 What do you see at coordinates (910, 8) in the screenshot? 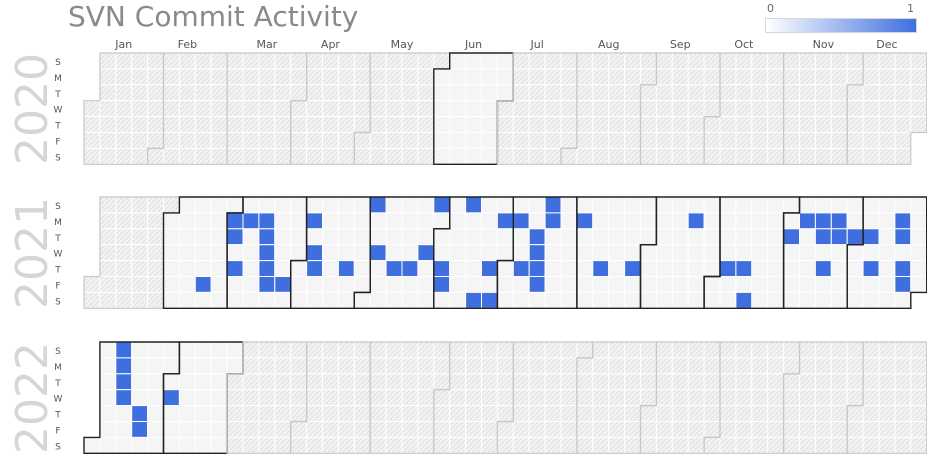
I see `legend-max-label: 1` at bounding box center [910, 8].